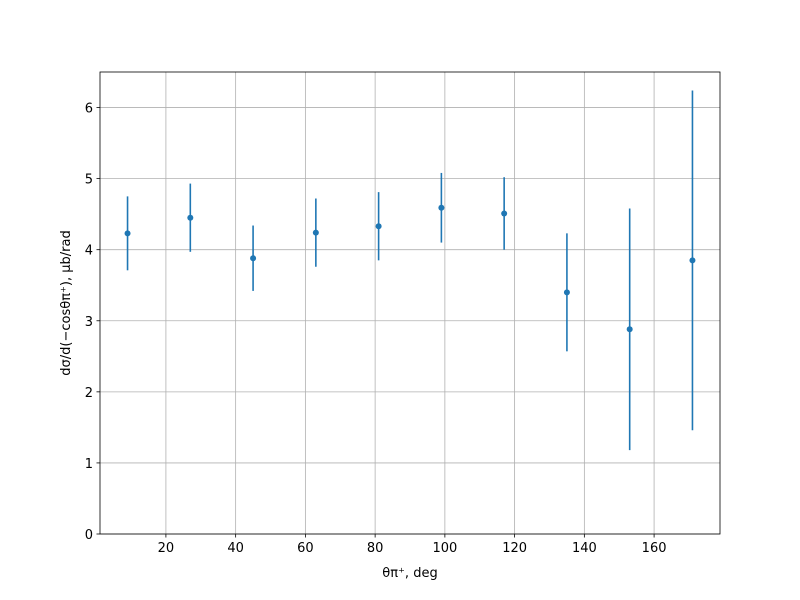  I want to click on x-tick-label: 160, so click(654, 548).